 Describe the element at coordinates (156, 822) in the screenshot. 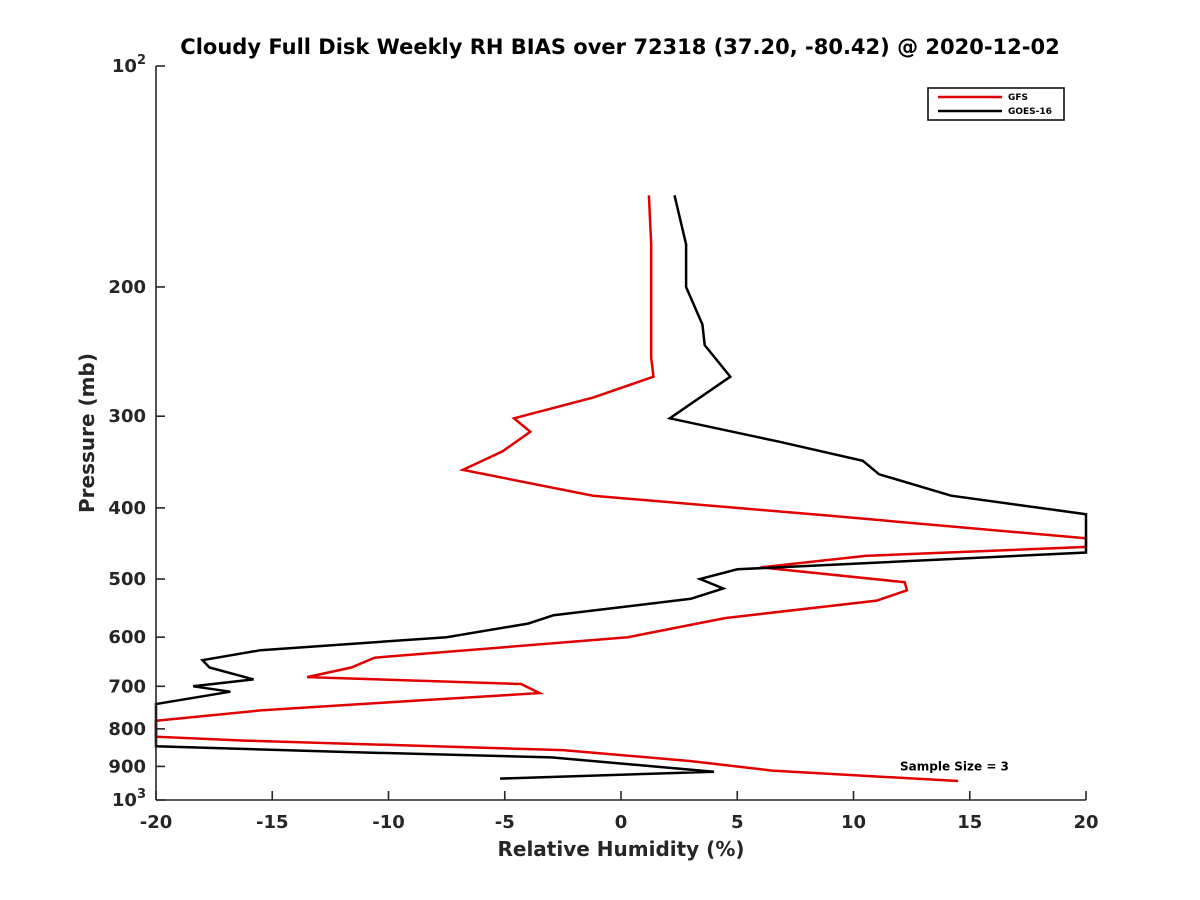

I see `x-tick-label: -20` at that location.